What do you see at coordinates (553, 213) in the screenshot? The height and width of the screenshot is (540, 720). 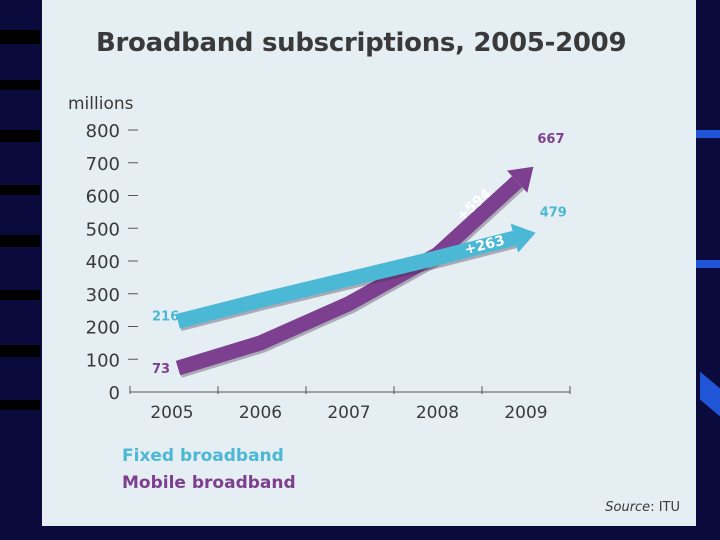 I see `data-label-end: 479` at bounding box center [553, 213].